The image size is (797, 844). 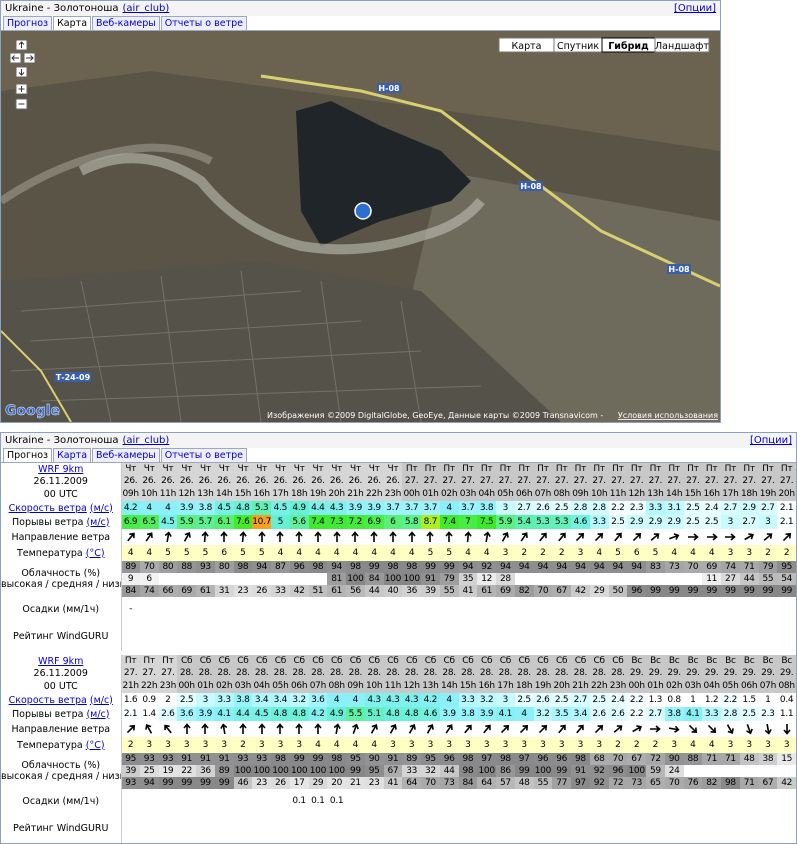 I want to click on hour-cell: 01h, so click(x=430, y=494).